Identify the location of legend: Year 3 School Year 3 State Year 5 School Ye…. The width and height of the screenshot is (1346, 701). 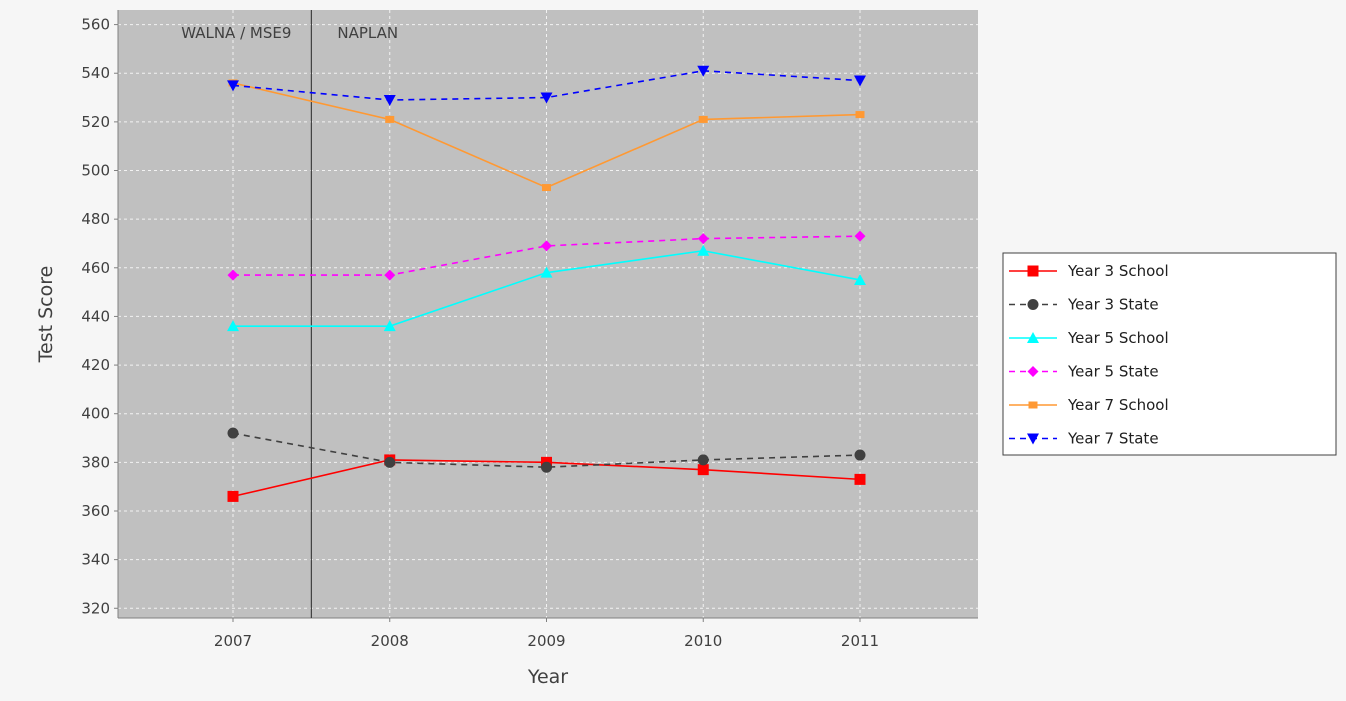
(1169, 354).